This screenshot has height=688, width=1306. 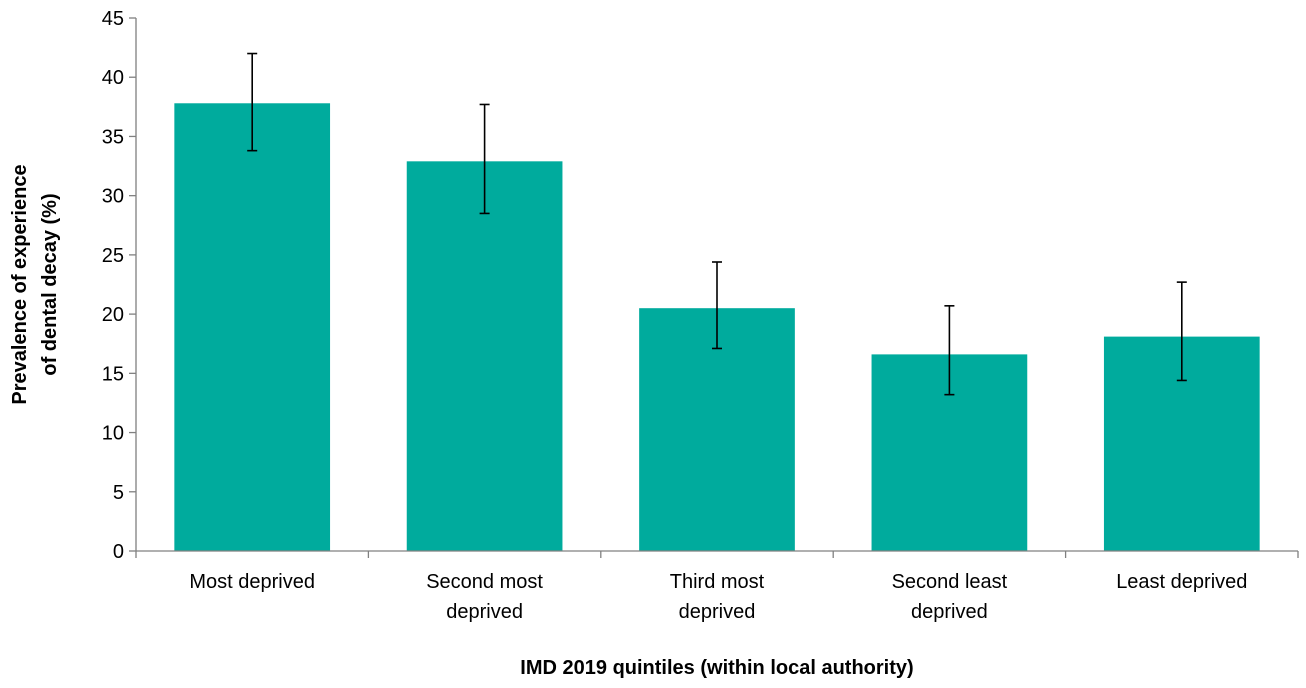 I want to click on y-tick-label: 15, so click(x=113, y=374).